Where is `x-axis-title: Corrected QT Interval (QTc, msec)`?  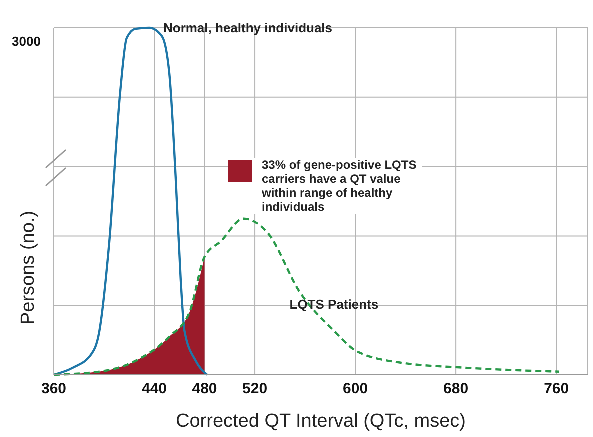 x-axis-title: Corrected QT Interval (QTc, msec) is located at coordinates (321, 421).